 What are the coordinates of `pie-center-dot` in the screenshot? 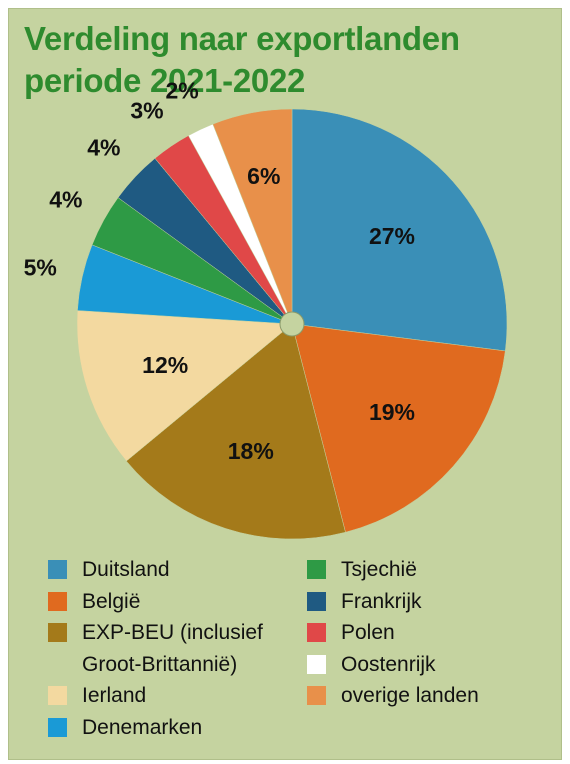 It's located at (292, 324).